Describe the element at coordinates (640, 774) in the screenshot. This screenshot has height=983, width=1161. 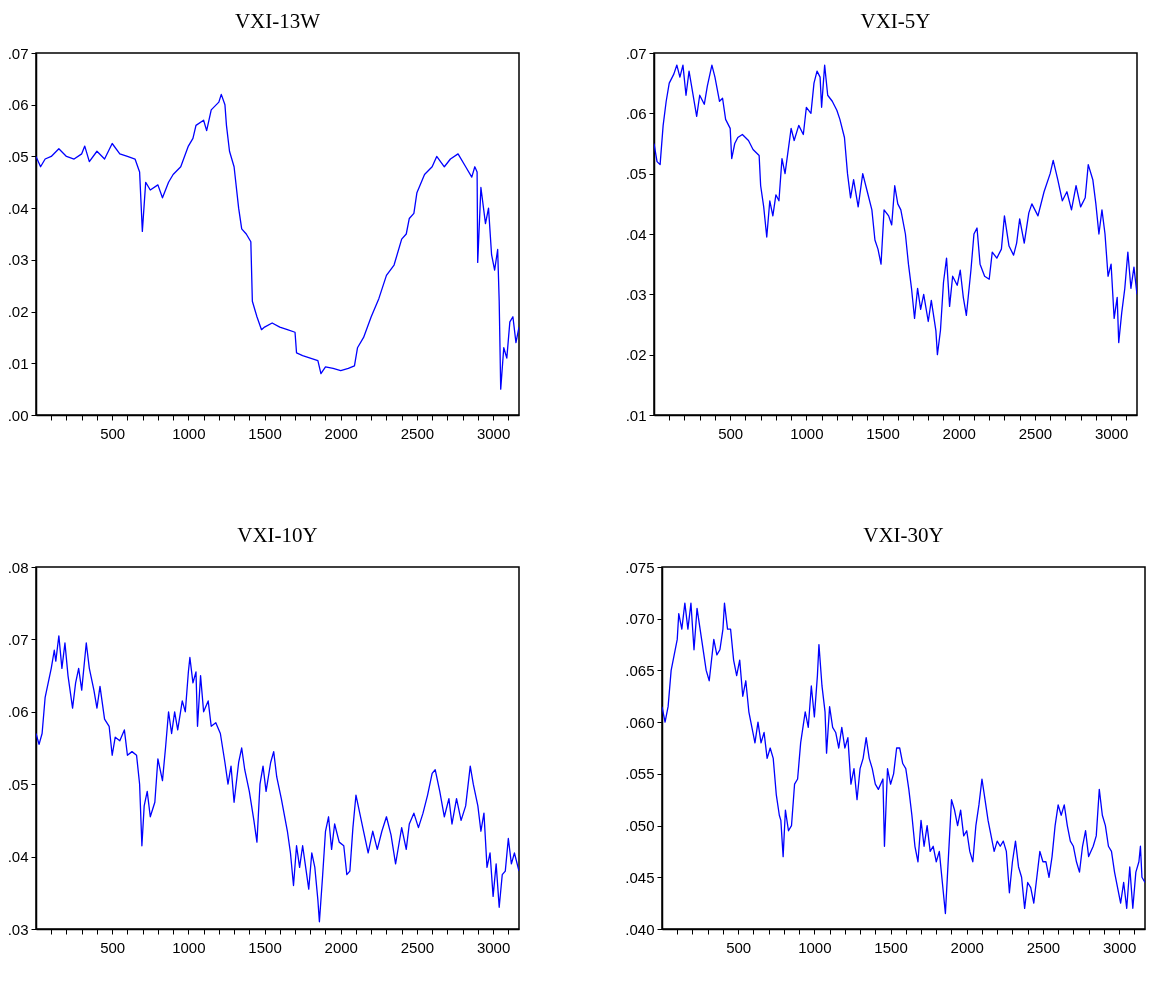
I see `y-tick-label: .055` at that location.